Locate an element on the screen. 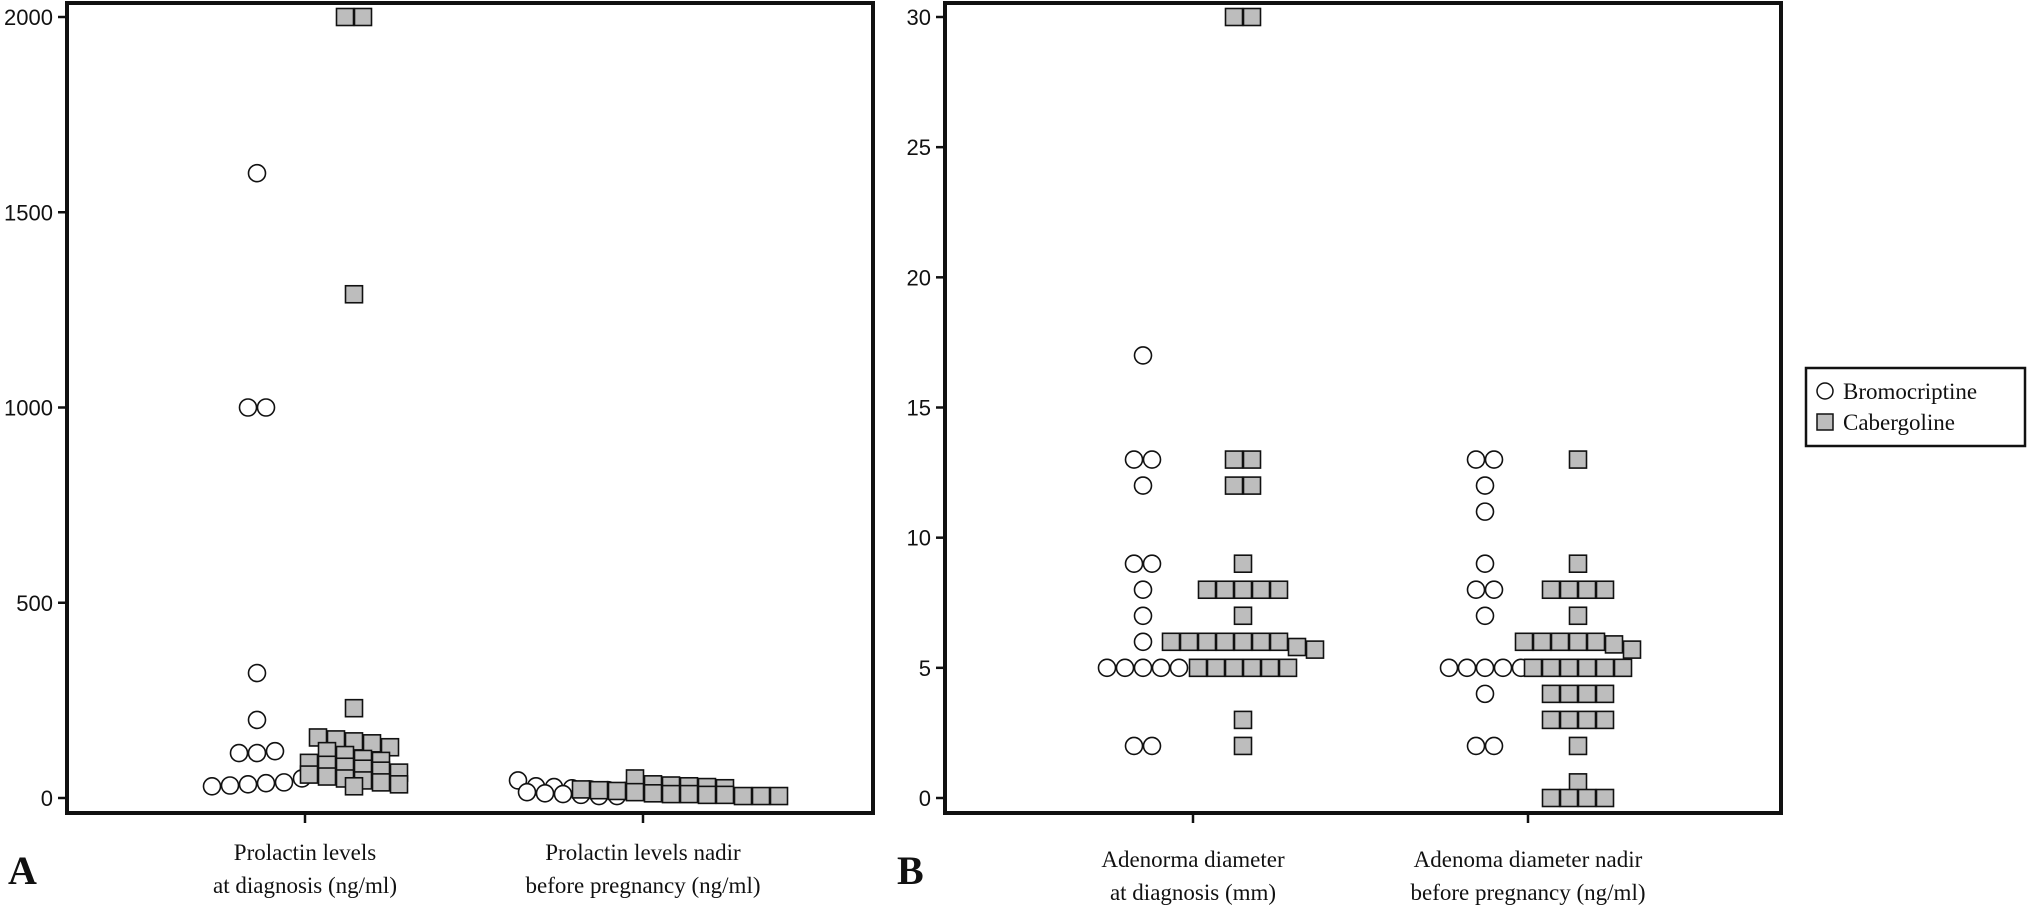 The height and width of the screenshot is (909, 2030). y-axis-b: 0 5 10 15 20 25 30 is located at coordinates (926, 408).